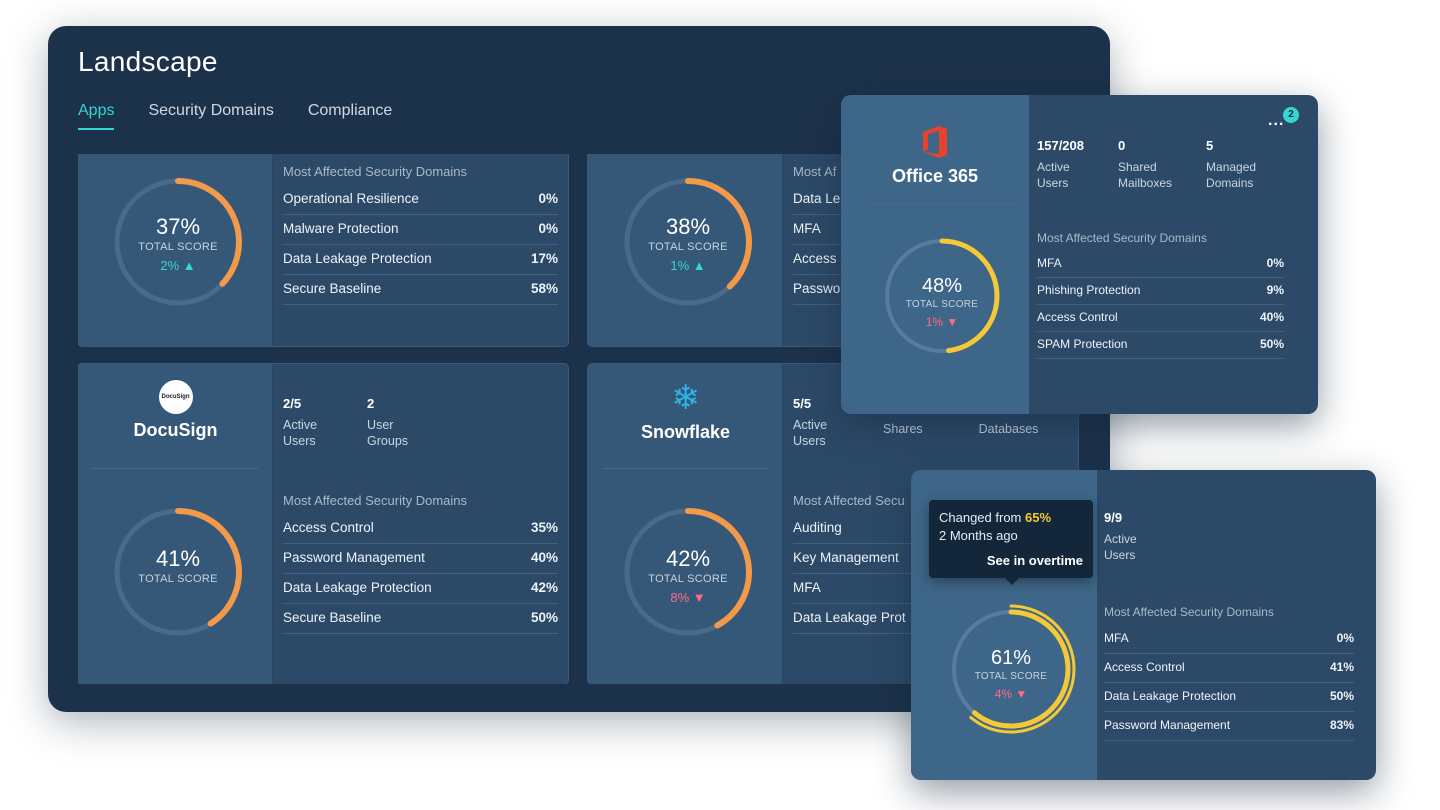 Image resolution: width=1440 pixels, height=810 pixels. I want to click on tooltip-from-value: 65%, so click(1038, 517).